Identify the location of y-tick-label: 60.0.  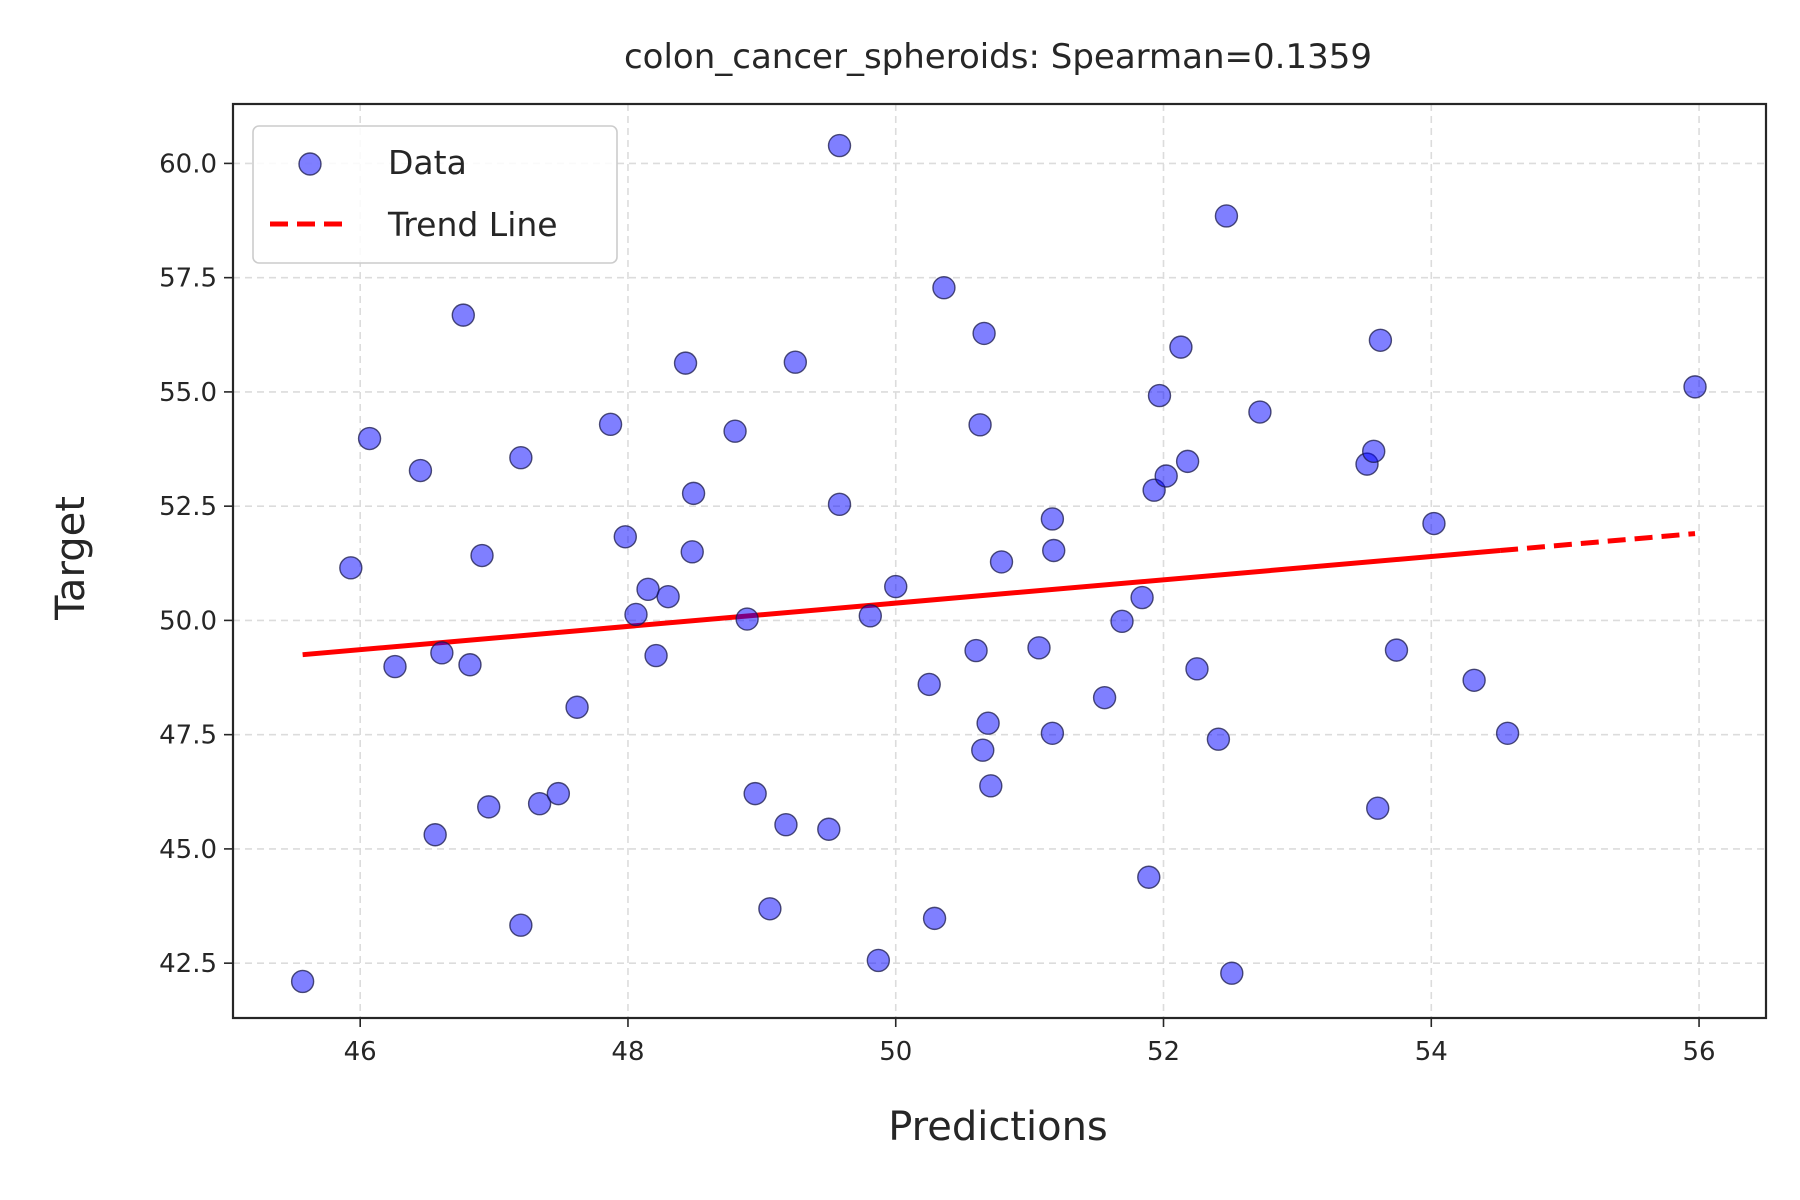
(188, 164).